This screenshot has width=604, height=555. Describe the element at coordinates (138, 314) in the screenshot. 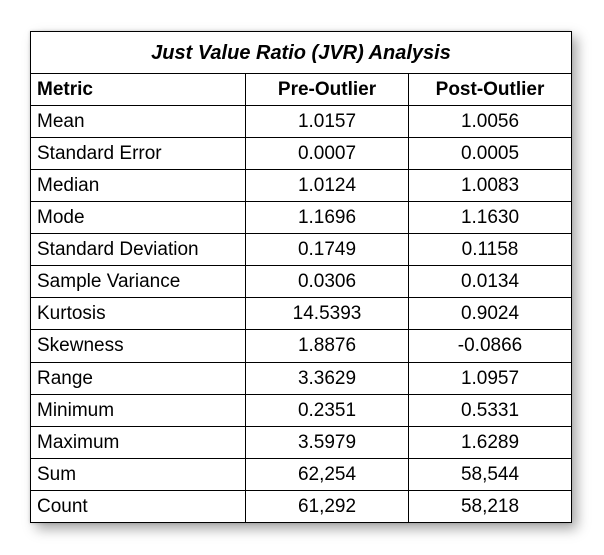

I see `metric-cell: Kurtosis` at that location.